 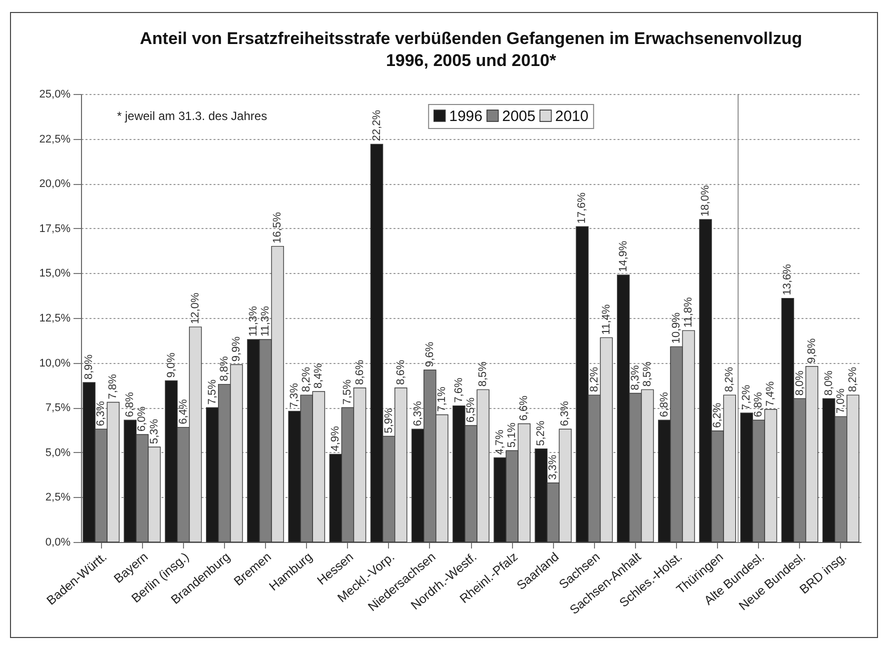 I want to click on data-label: 11,4%, so click(x=606, y=319).